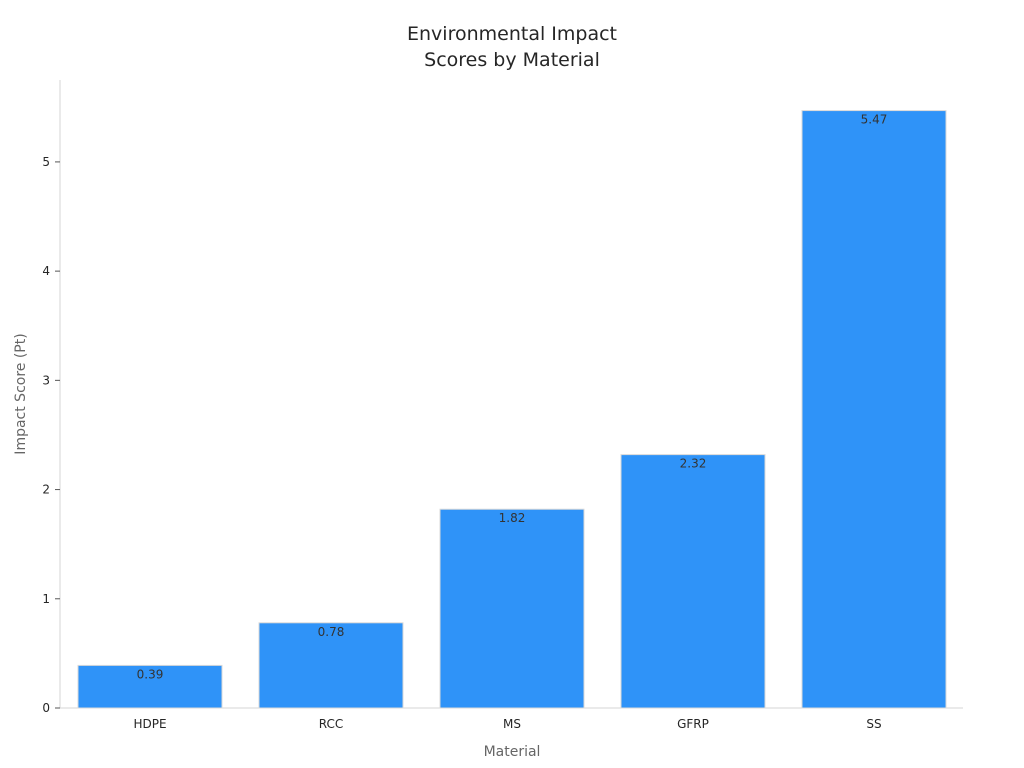 This screenshot has height=768, width=1024. Describe the element at coordinates (51, 435) in the screenshot. I see `y-ticks-group: 0 1 2 3 4 5` at that location.